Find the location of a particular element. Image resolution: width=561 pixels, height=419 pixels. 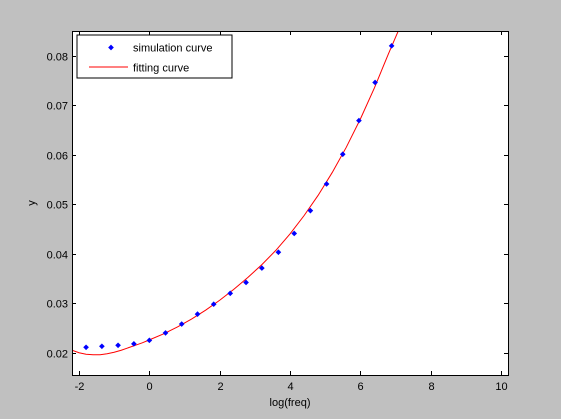

x-tick-label: 2 is located at coordinates (220, 387).